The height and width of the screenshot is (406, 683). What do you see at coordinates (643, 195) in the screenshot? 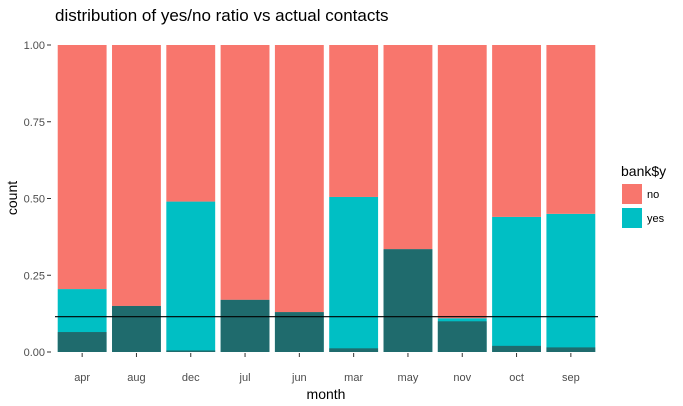
I see `legend: bank$y no yes` at bounding box center [643, 195].